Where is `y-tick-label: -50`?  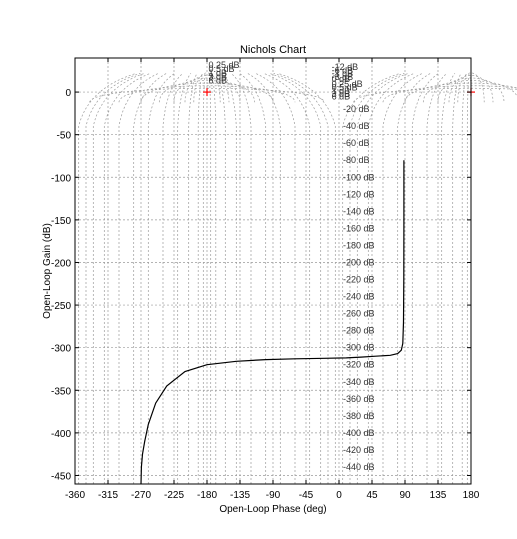 y-tick-label: -50 is located at coordinates (64, 136).